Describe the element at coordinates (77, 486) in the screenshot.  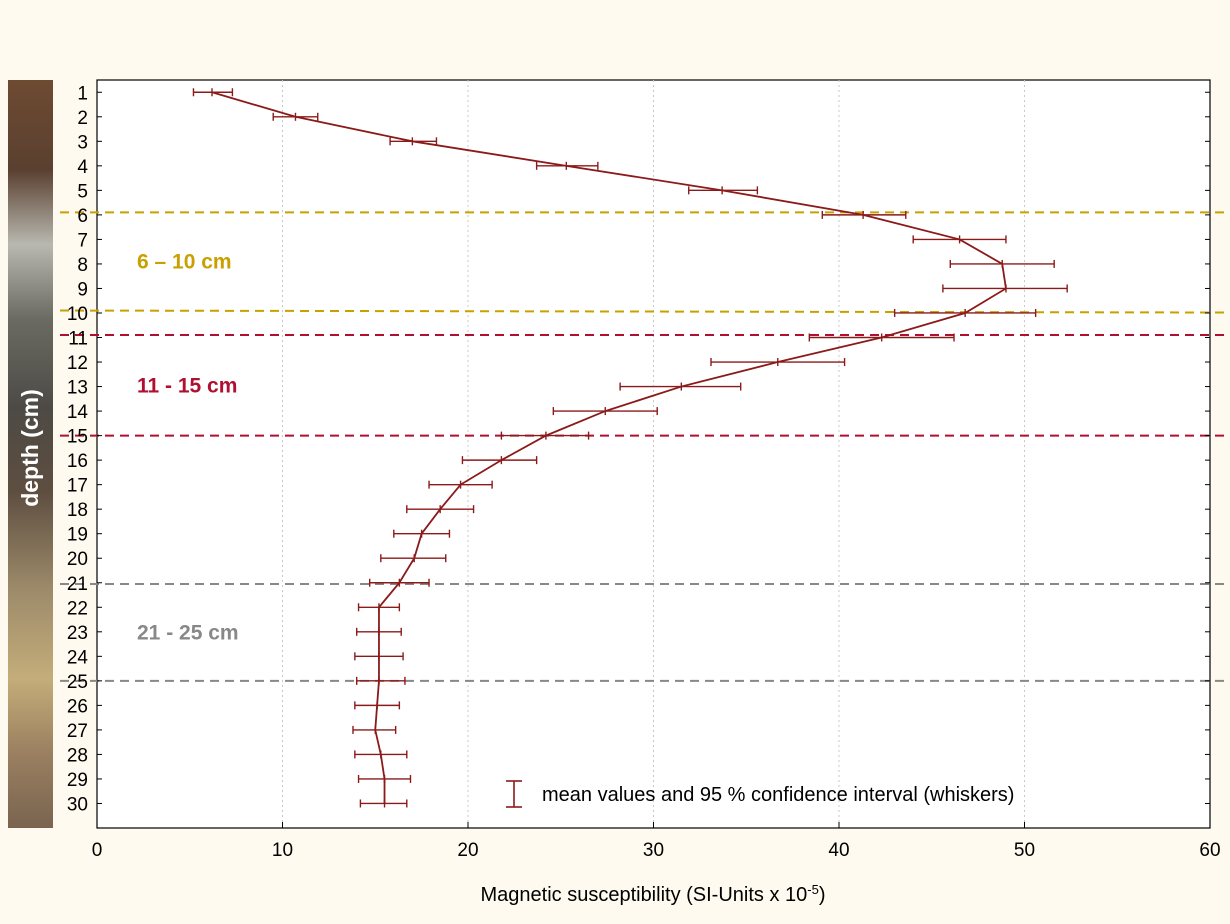
I see `y-tick-label: 17` at that location.